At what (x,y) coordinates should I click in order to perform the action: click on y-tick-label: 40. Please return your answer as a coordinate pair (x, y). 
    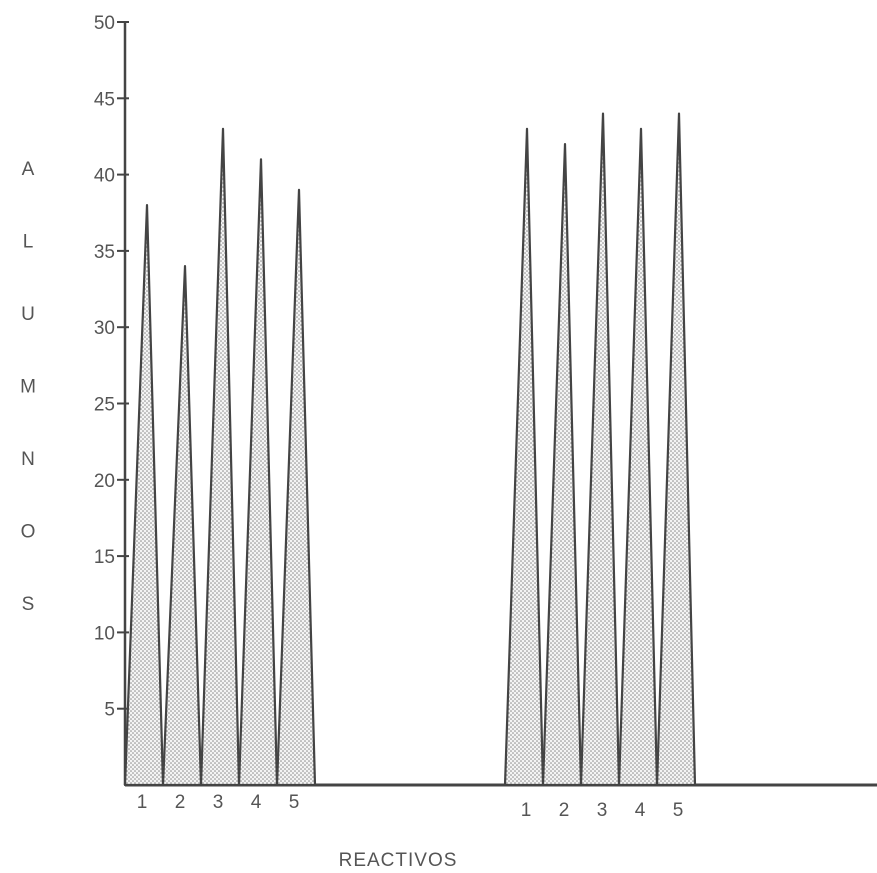
    Looking at the image, I should click on (104, 176).